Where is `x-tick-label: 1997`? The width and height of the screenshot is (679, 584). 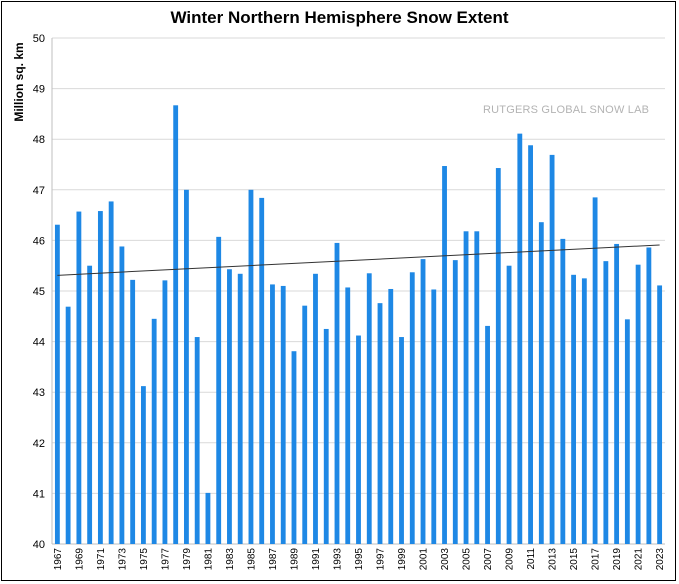
x-tick-label: 1997 is located at coordinates (381, 559).